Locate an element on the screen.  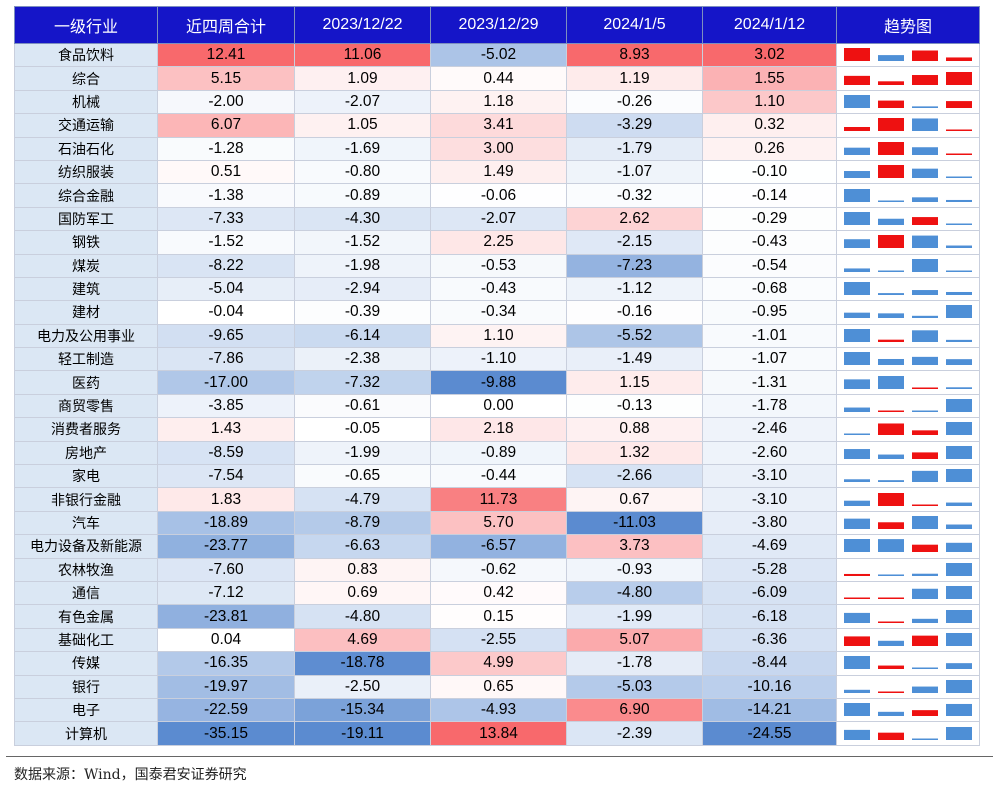
weekly-value-cell: -0.34 is located at coordinates (498, 312).